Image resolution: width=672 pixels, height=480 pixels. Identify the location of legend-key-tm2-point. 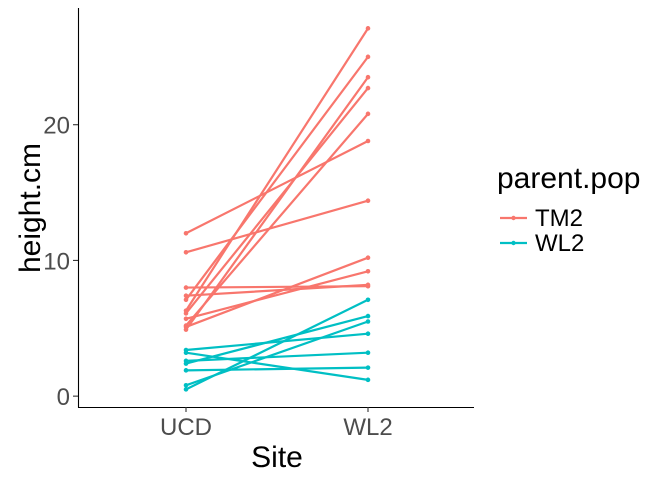
(513, 218).